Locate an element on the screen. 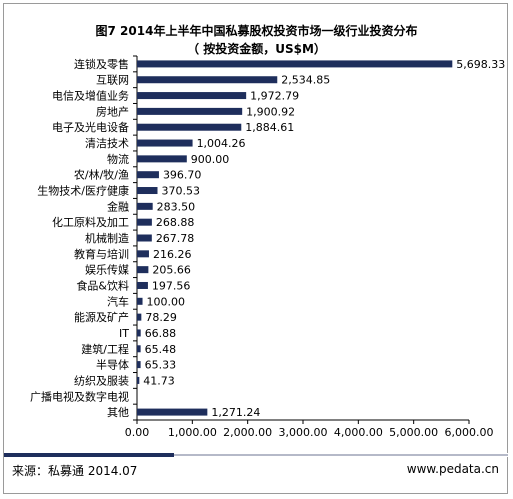  data-label: 267.78 is located at coordinates (175, 238).